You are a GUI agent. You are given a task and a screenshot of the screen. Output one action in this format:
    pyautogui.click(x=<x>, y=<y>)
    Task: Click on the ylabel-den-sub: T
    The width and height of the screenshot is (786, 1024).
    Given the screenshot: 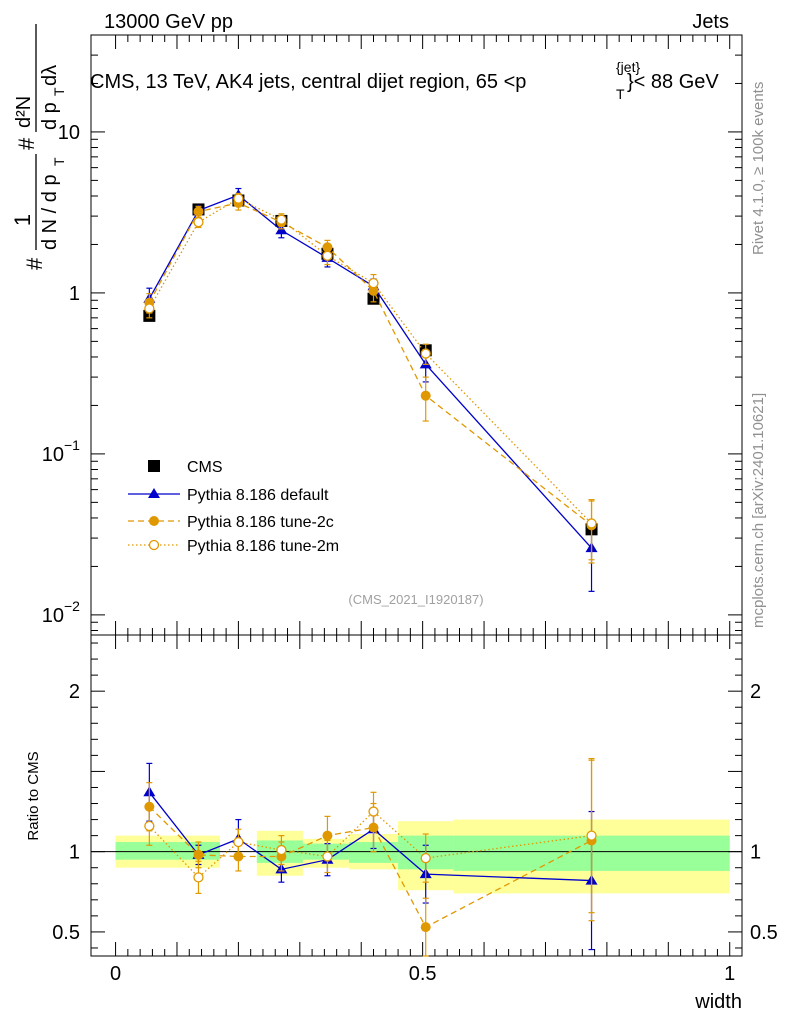 What is the action you would take?
    pyautogui.click(x=59, y=161)
    